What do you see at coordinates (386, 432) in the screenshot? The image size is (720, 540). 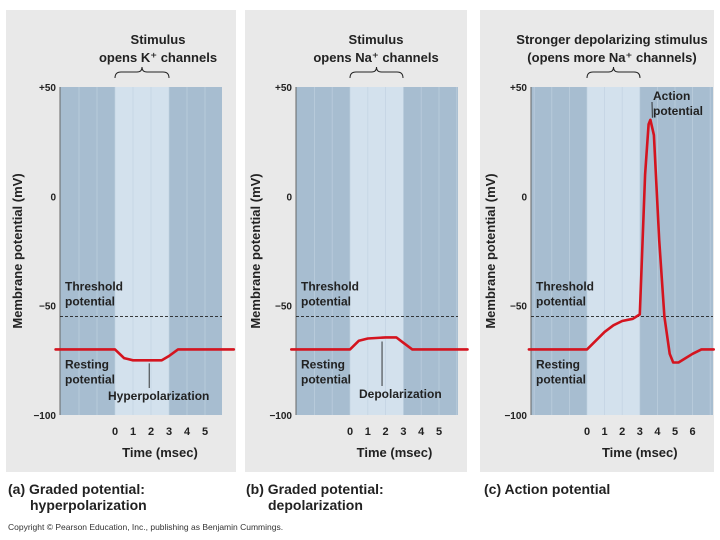 I see `x-tick-label-b-2: 2` at bounding box center [386, 432].